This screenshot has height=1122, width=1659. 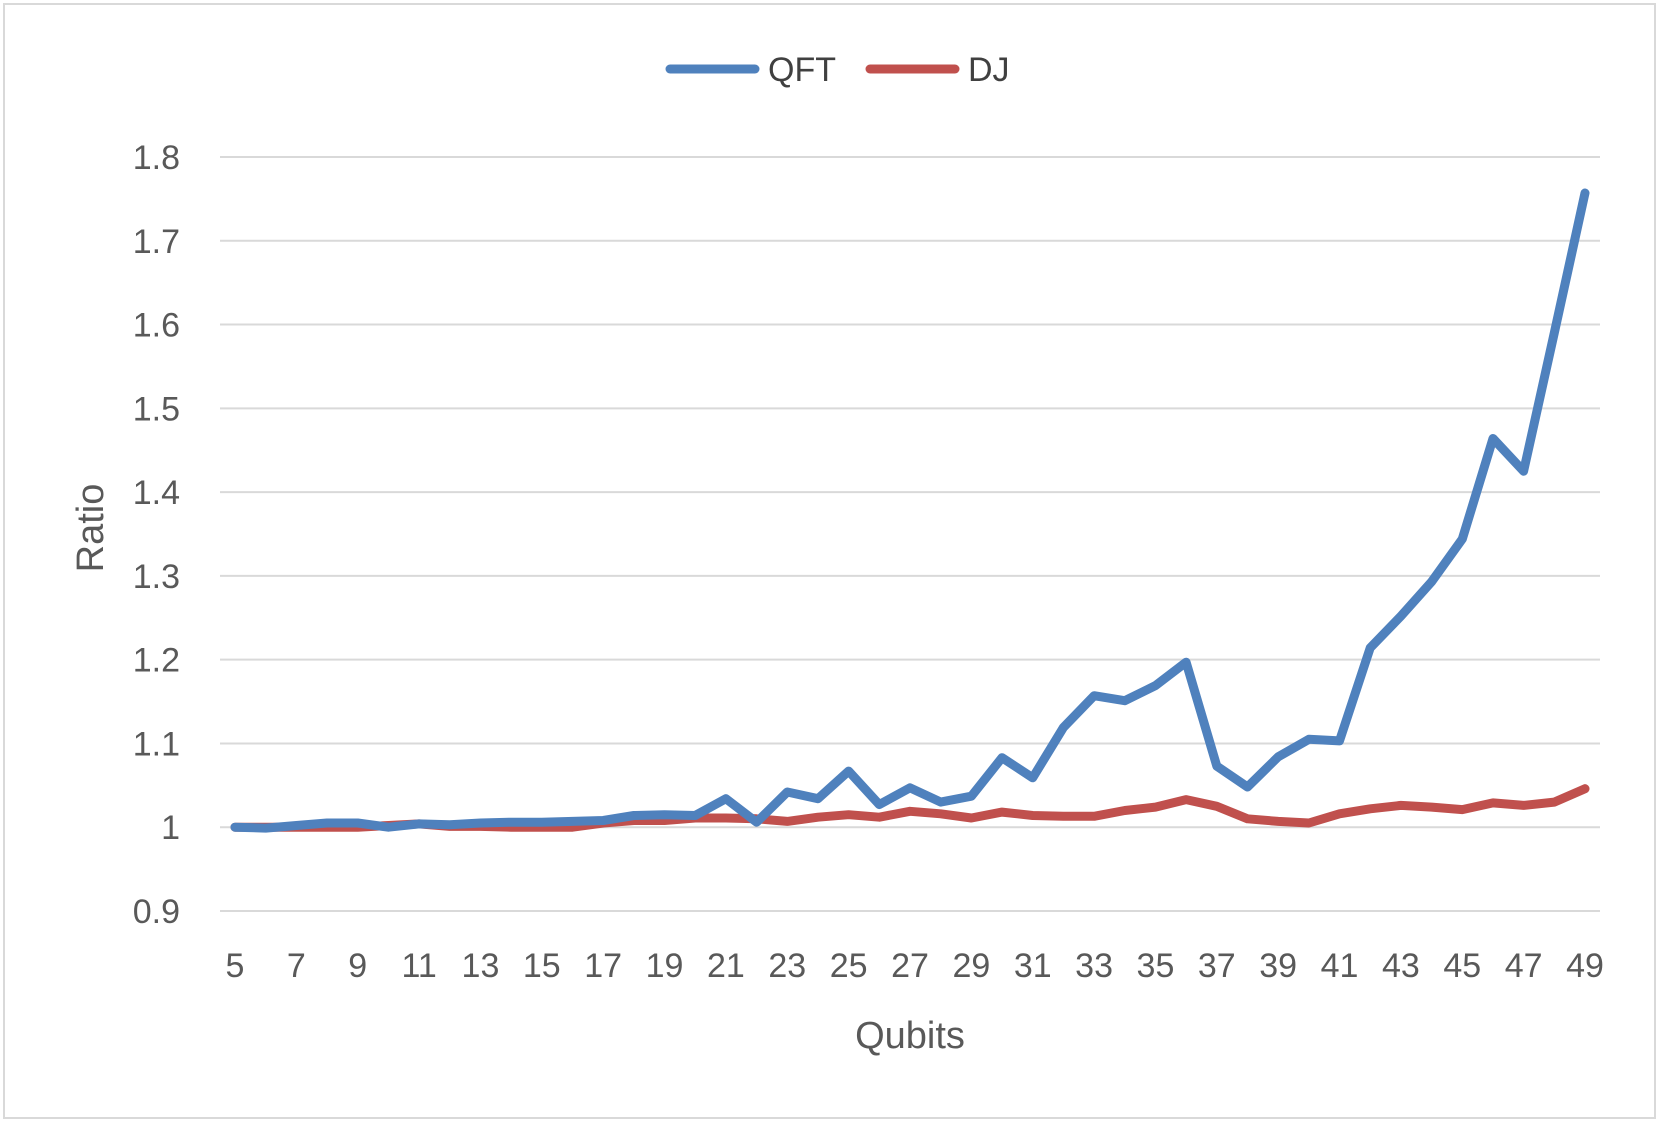 What do you see at coordinates (802, 70) in the screenshot?
I see `legend-label-qft: QFT` at bounding box center [802, 70].